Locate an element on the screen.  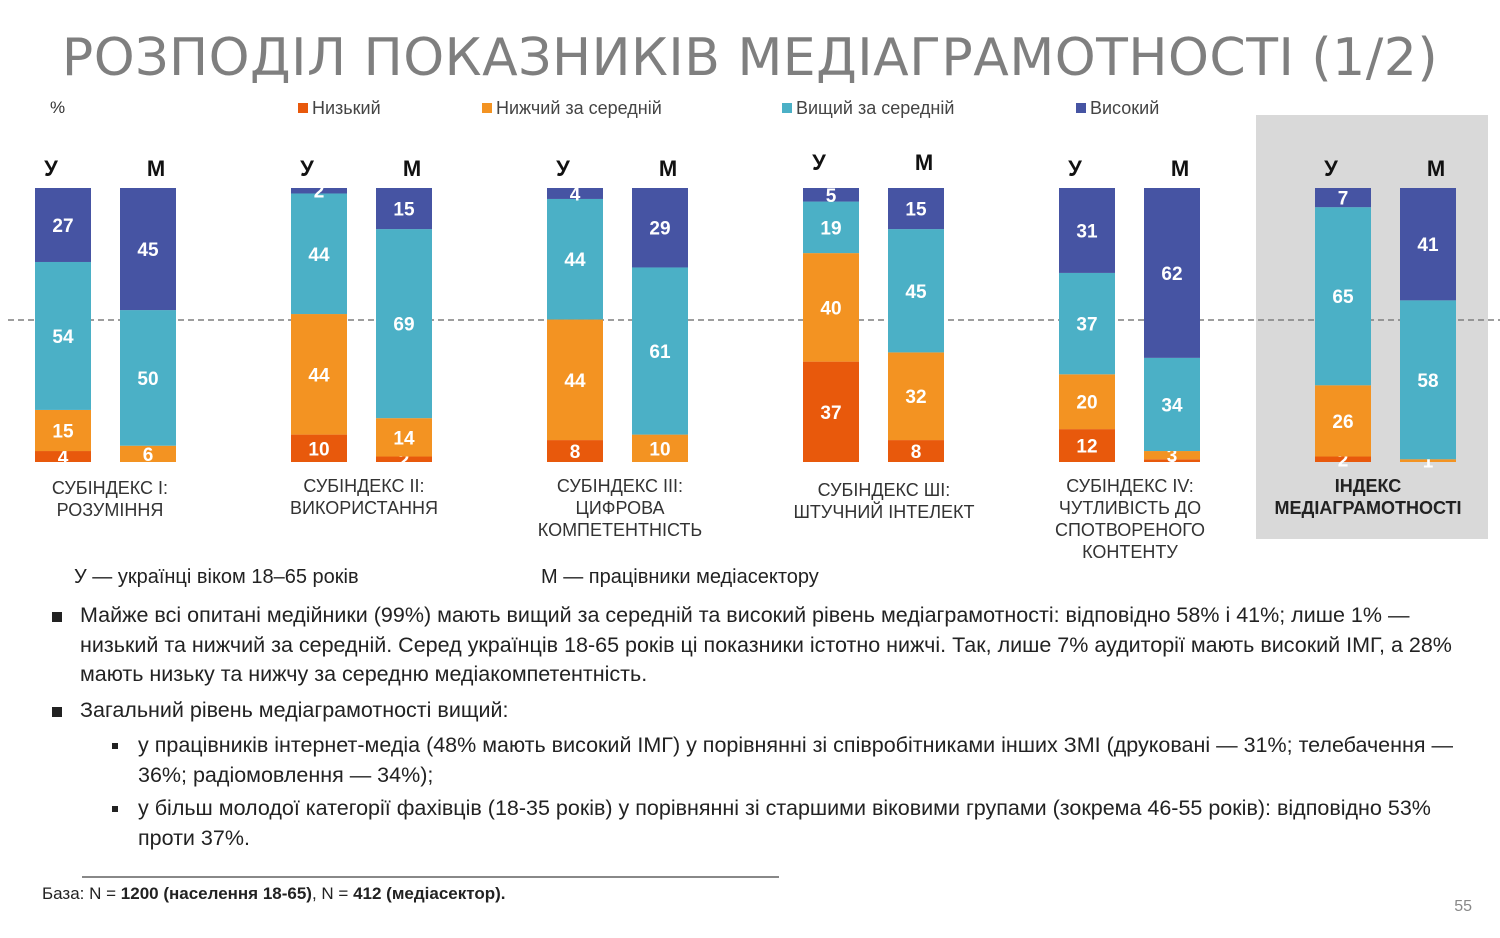
group-label: СУБІНДЕКС ІІ: ВИКОРИСТАННЯ is located at coordinates (364, 497).